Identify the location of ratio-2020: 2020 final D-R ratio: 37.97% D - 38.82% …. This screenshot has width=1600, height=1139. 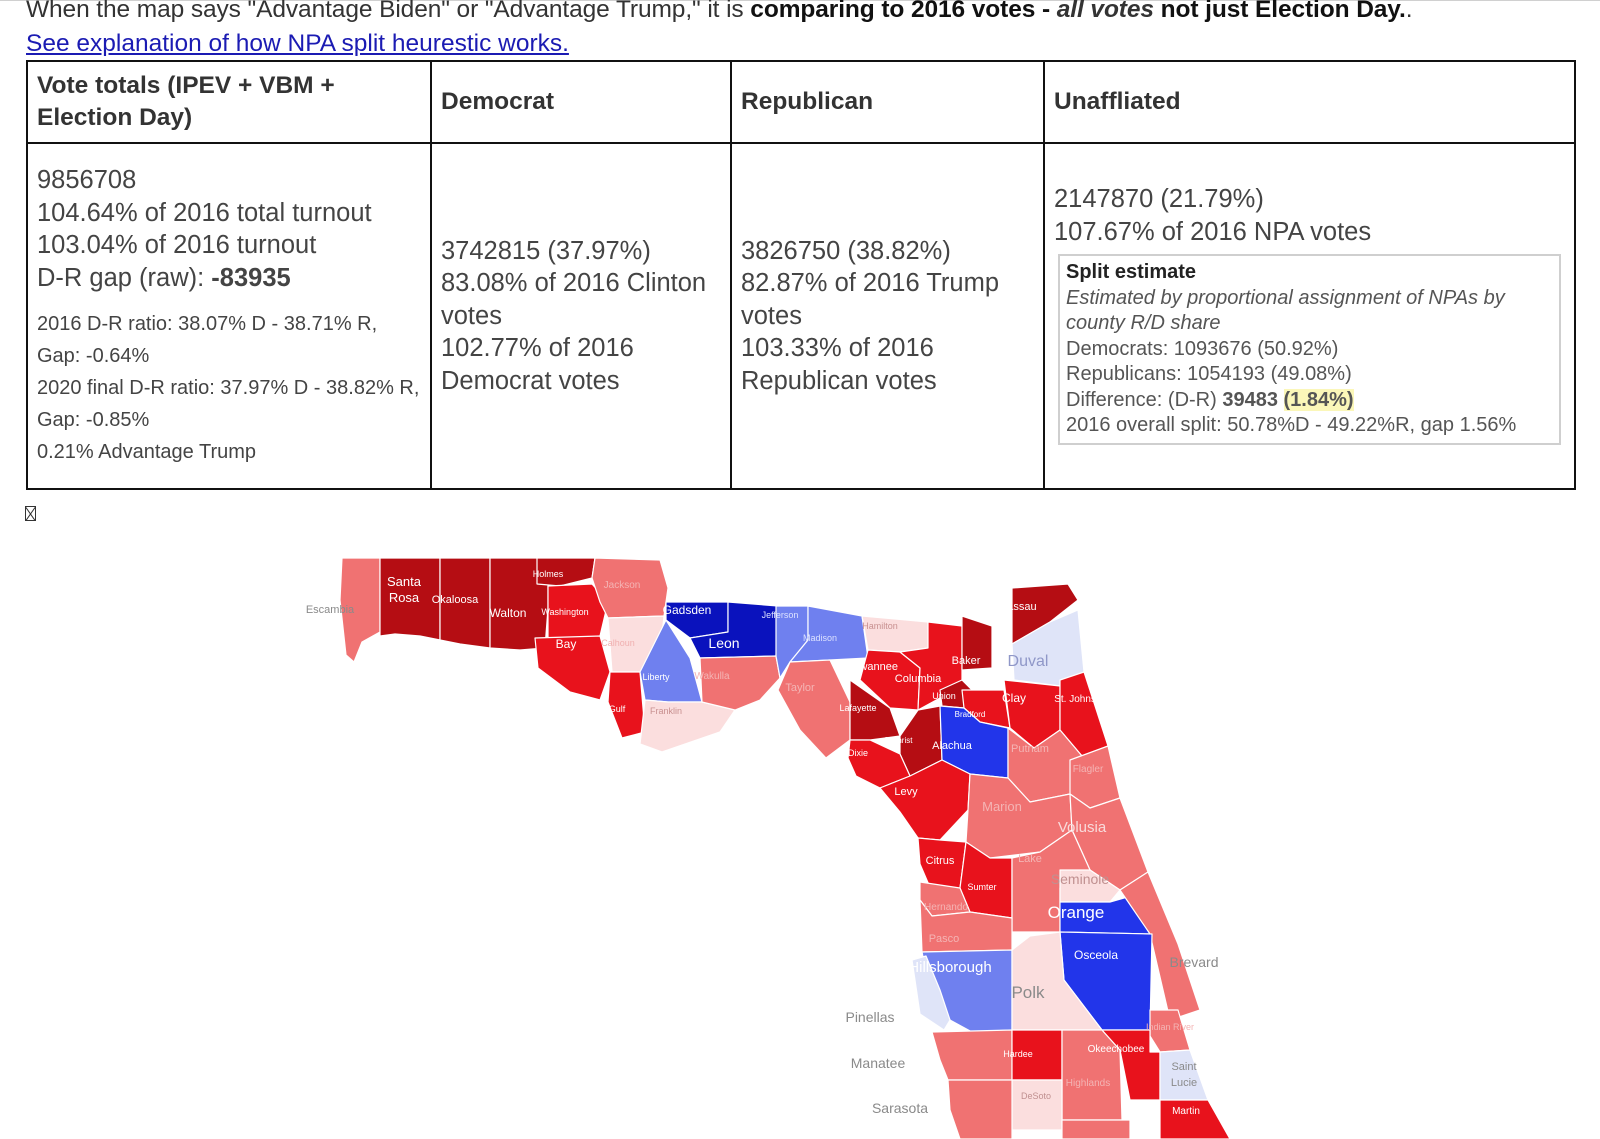
(228, 404).